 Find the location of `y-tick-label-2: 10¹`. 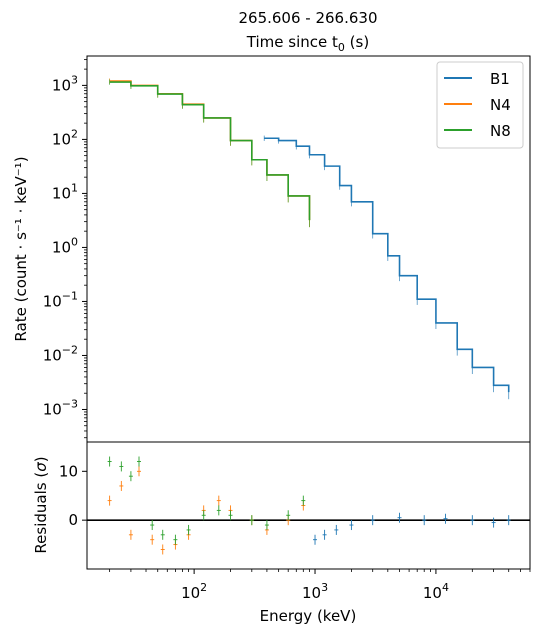

y-tick-label-2: 10¹ is located at coordinates (65, 191).